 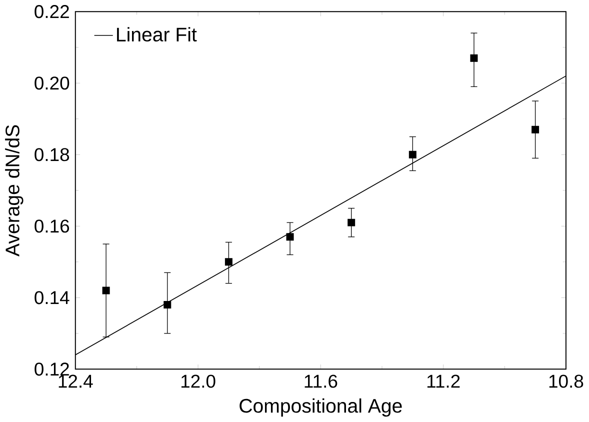 What do you see at coordinates (321, 381) in the screenshot?
I see `x-tick-label: 11.6` at bounding box center [321, 381].